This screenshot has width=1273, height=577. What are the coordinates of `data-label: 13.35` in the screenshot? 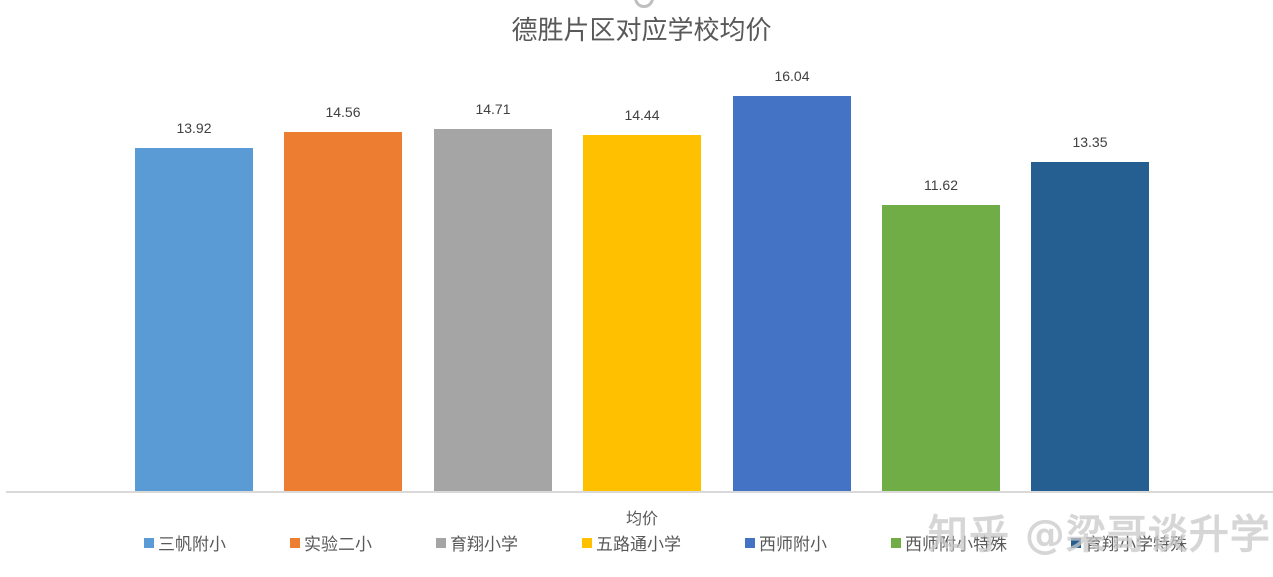 It's located at (1090, 142).